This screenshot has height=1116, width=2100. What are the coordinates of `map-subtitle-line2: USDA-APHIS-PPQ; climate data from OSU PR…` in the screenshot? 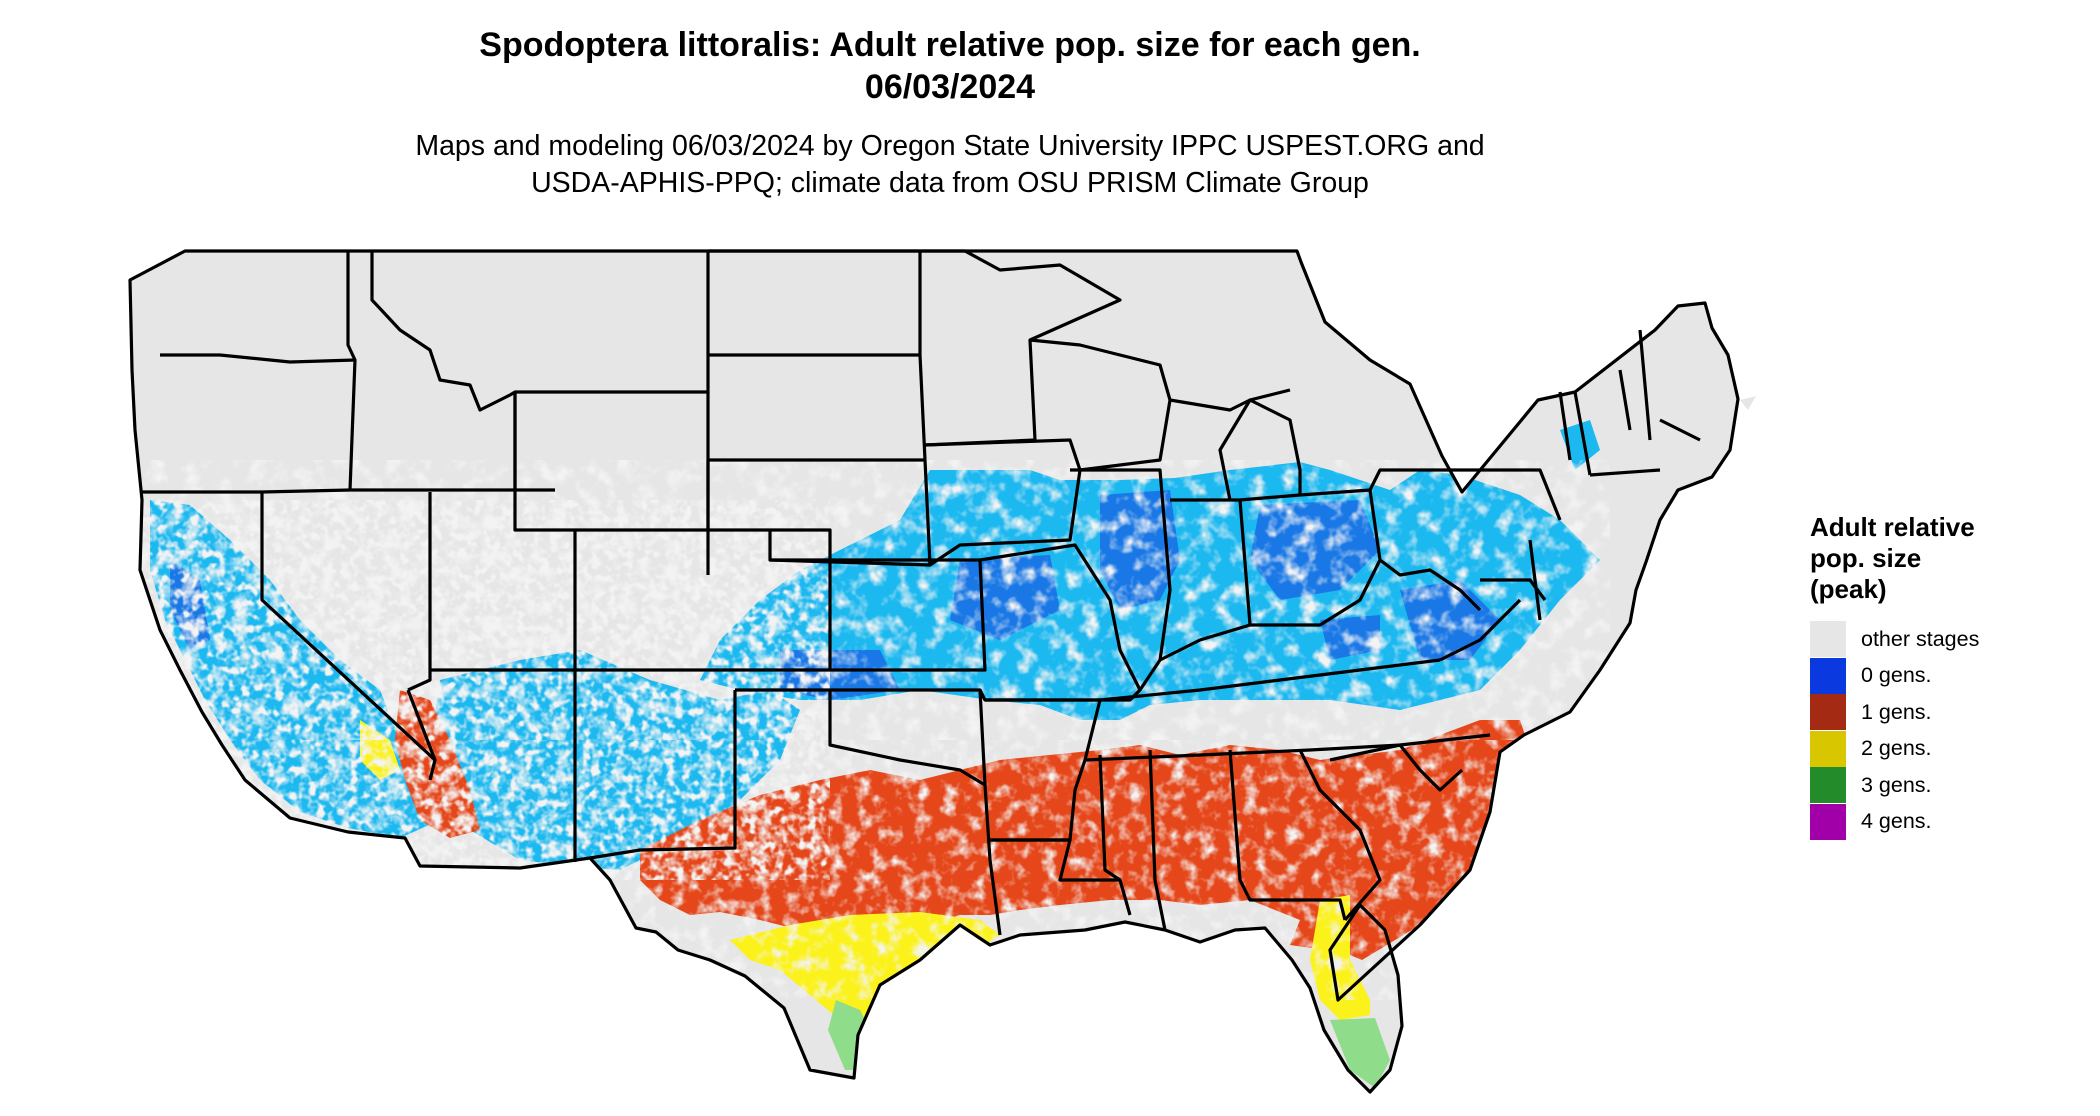 It's located at (950, 183).